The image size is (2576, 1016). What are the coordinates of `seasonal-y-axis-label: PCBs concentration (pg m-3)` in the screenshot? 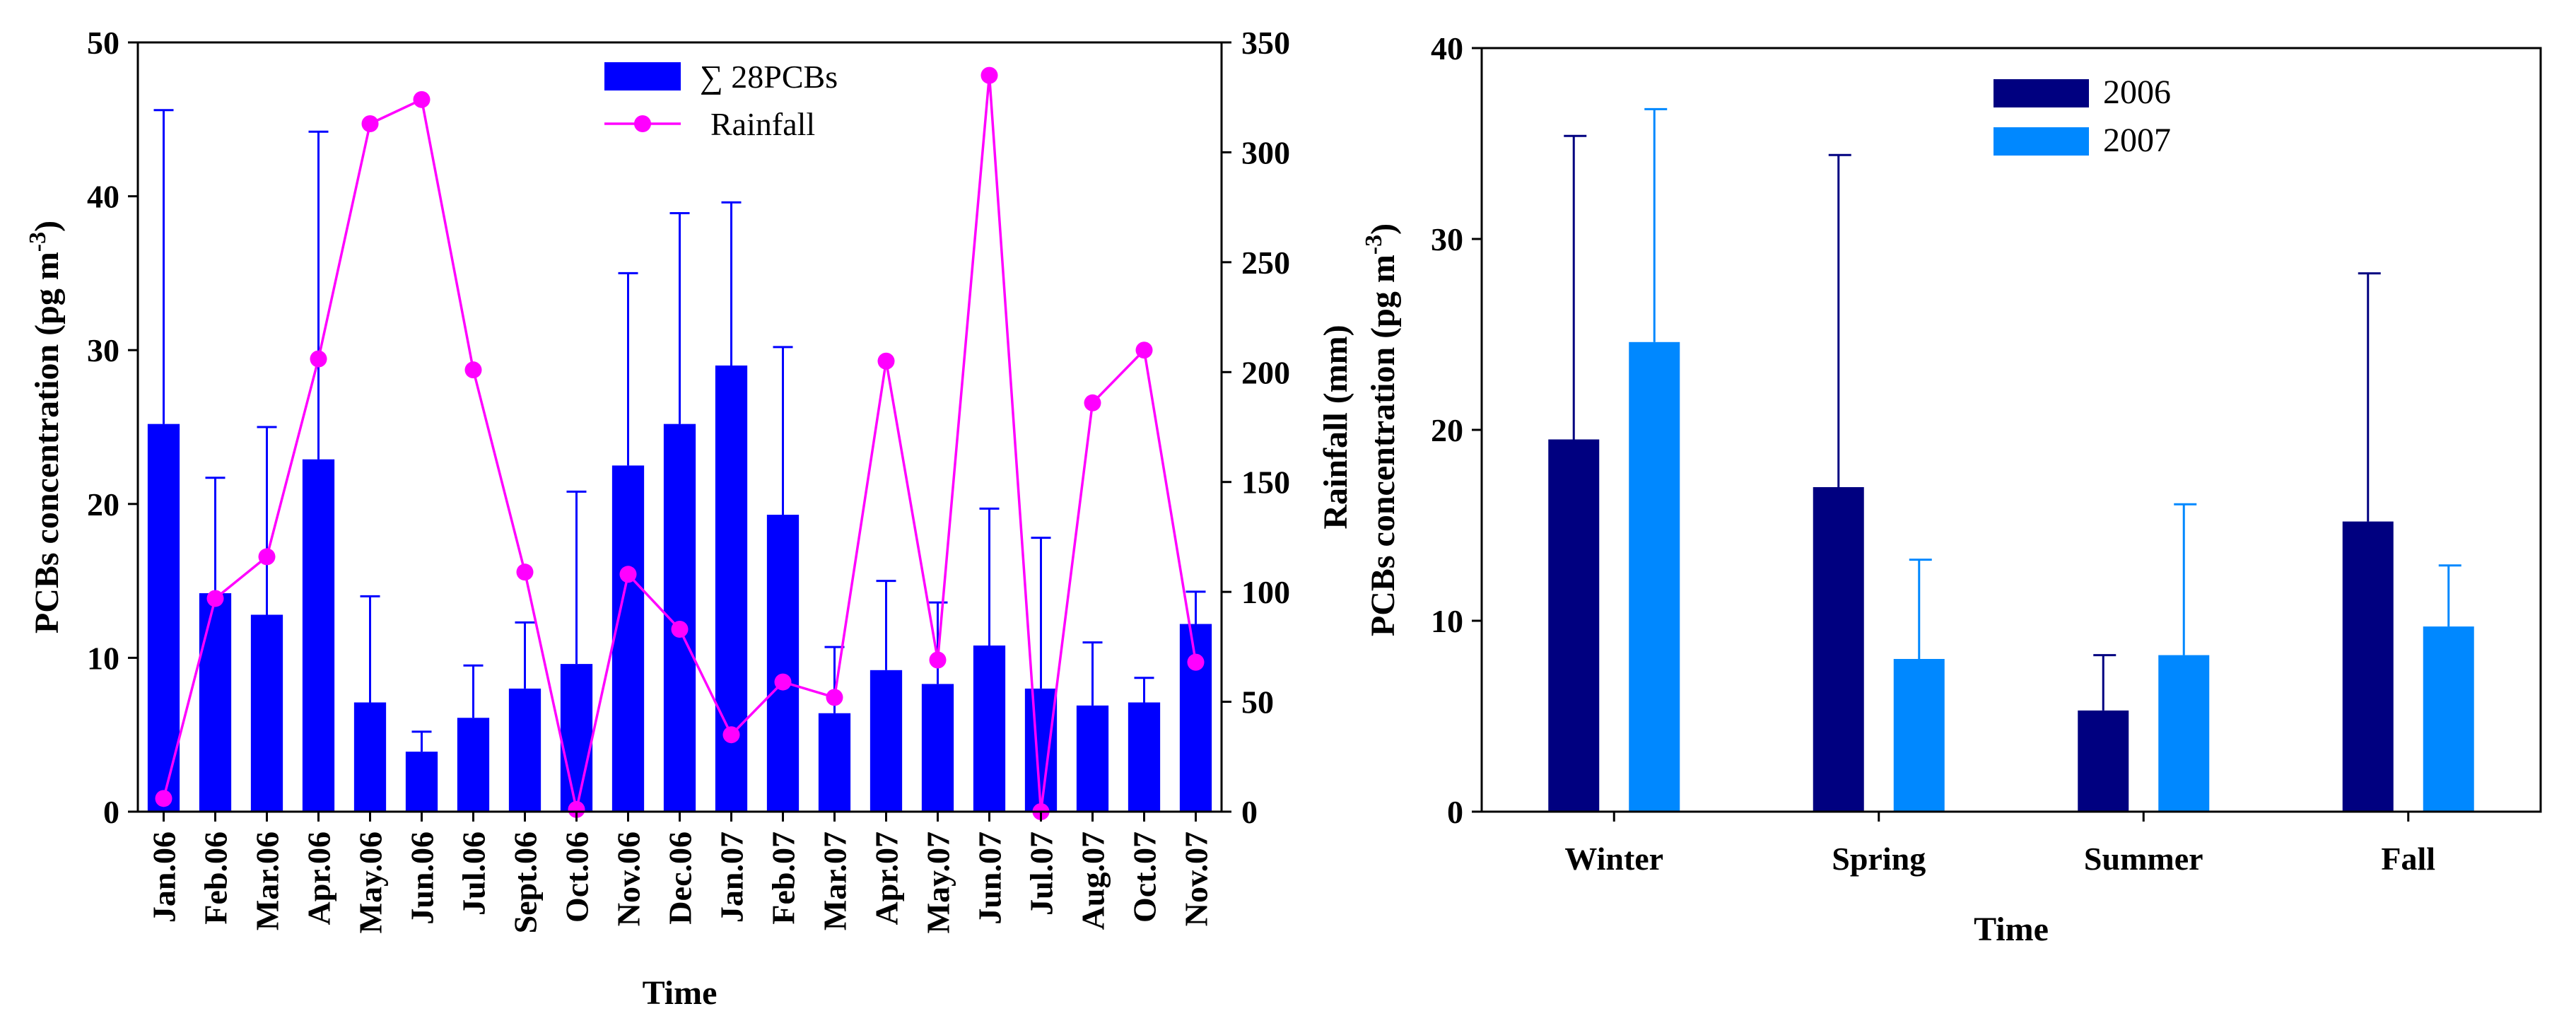 It's located at (1382, 430).